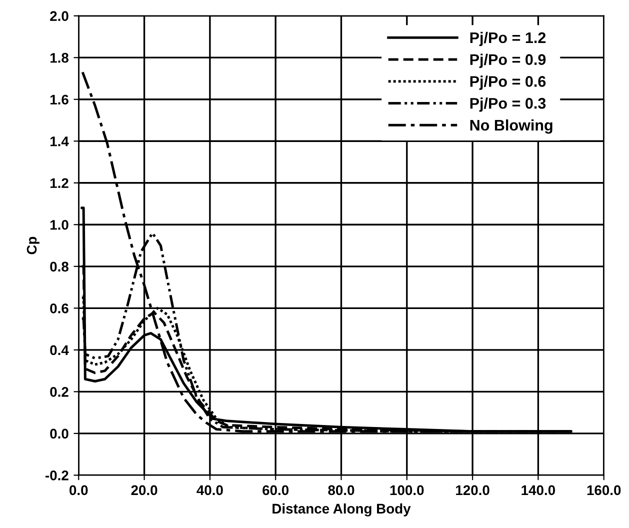 This screenshot has height=528, width=629. Describe the element at coordinates (59, 141) in the screenshot. I see `y-tick-label: 1.4` at that location.